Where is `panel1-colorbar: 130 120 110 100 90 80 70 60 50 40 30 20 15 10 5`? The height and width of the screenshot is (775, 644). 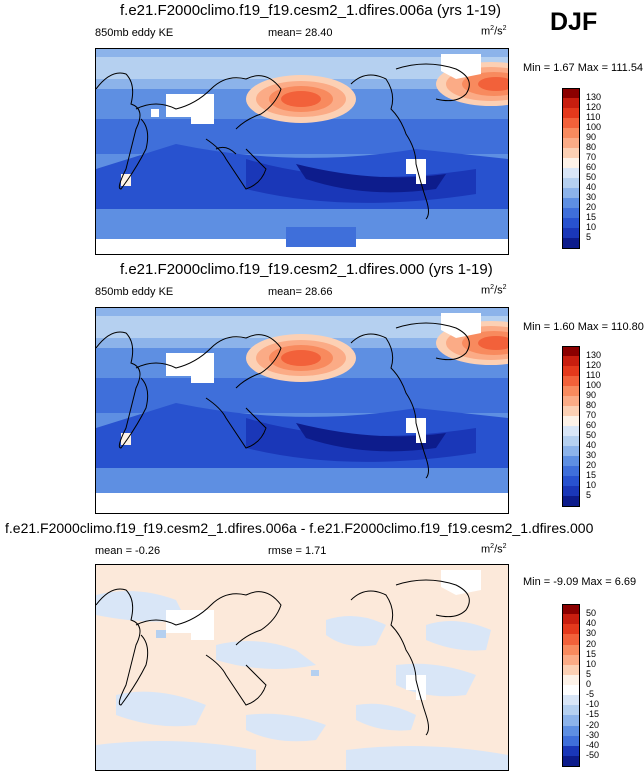 panel1-colorbar: 130 120 110 100 90 80 70 60 50 40 30 20 15 10 5 is located at coordinates (592, 168).